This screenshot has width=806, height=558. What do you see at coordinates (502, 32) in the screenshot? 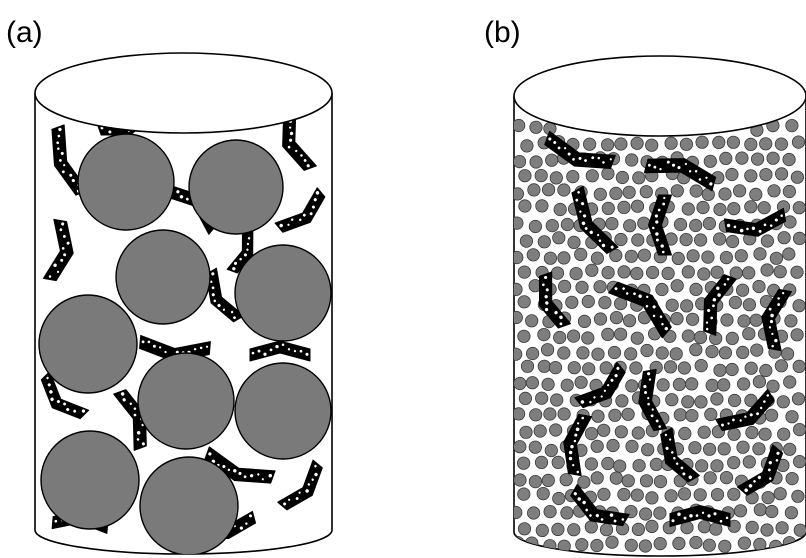
I see `panel-b-label: (b)` at bounding box center [502, 32].